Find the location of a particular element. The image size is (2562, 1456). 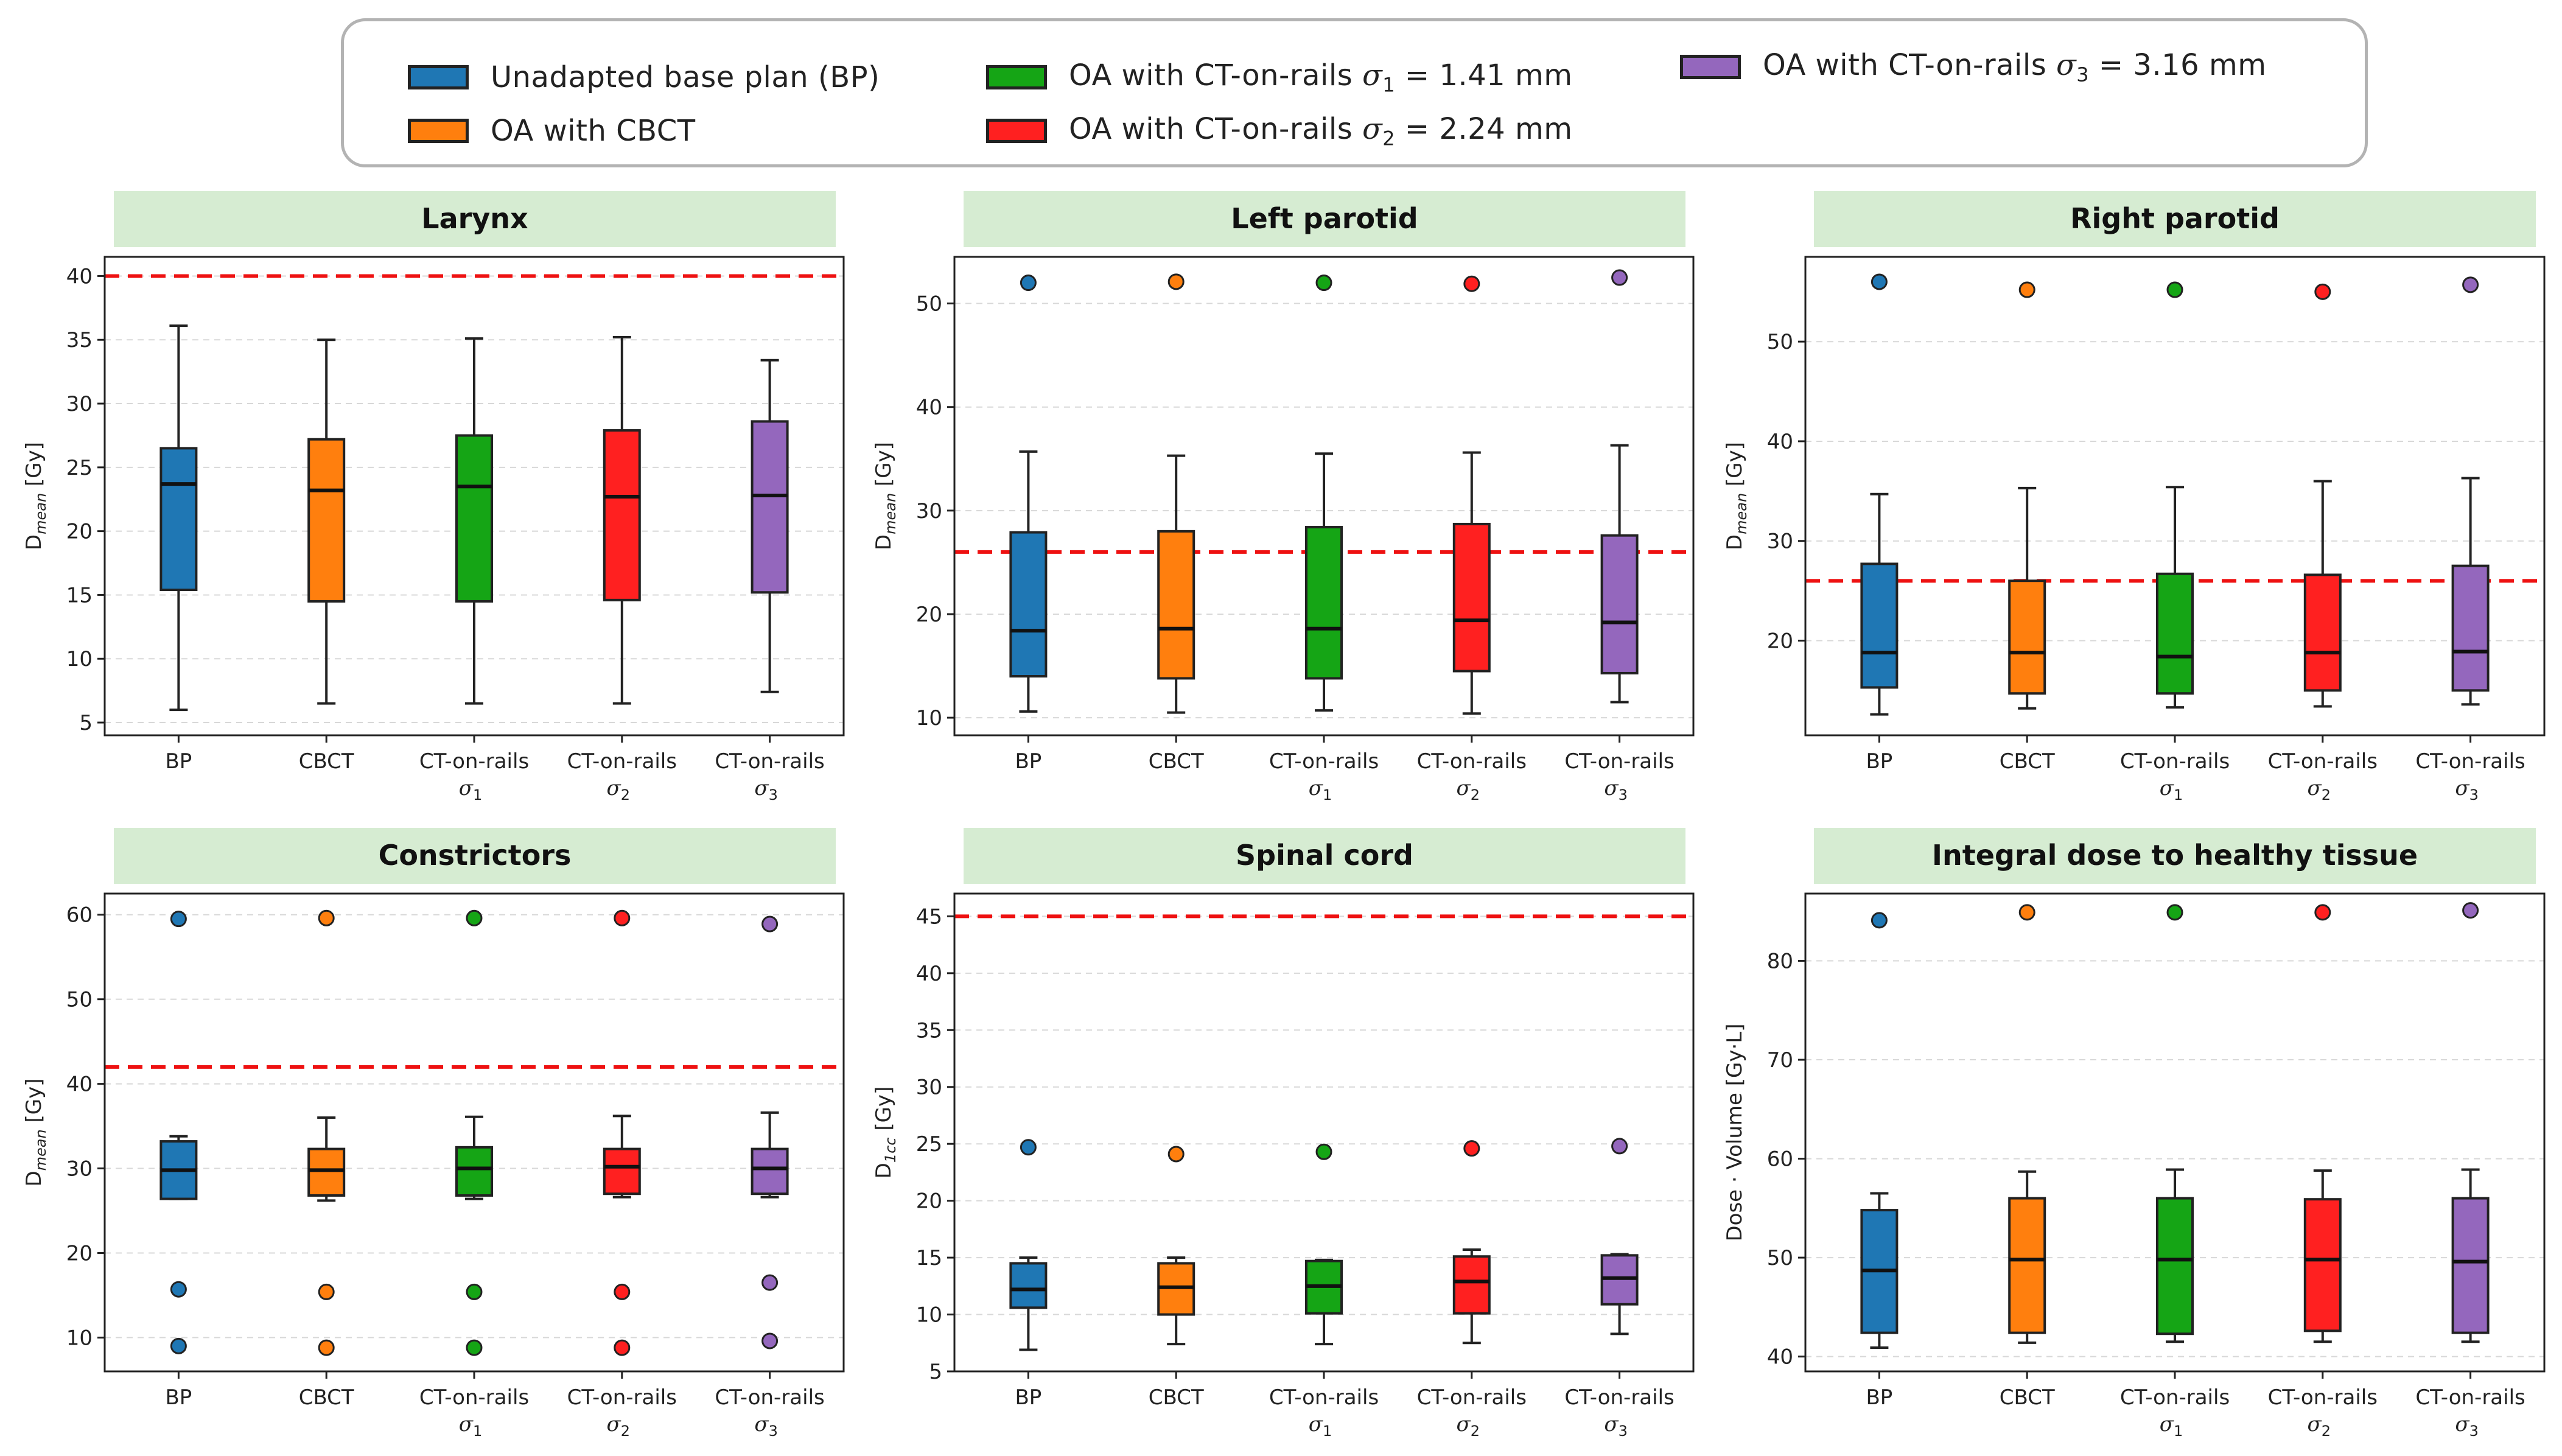

legend-swatch-sigma2 is located at coordinates (1016, 131).